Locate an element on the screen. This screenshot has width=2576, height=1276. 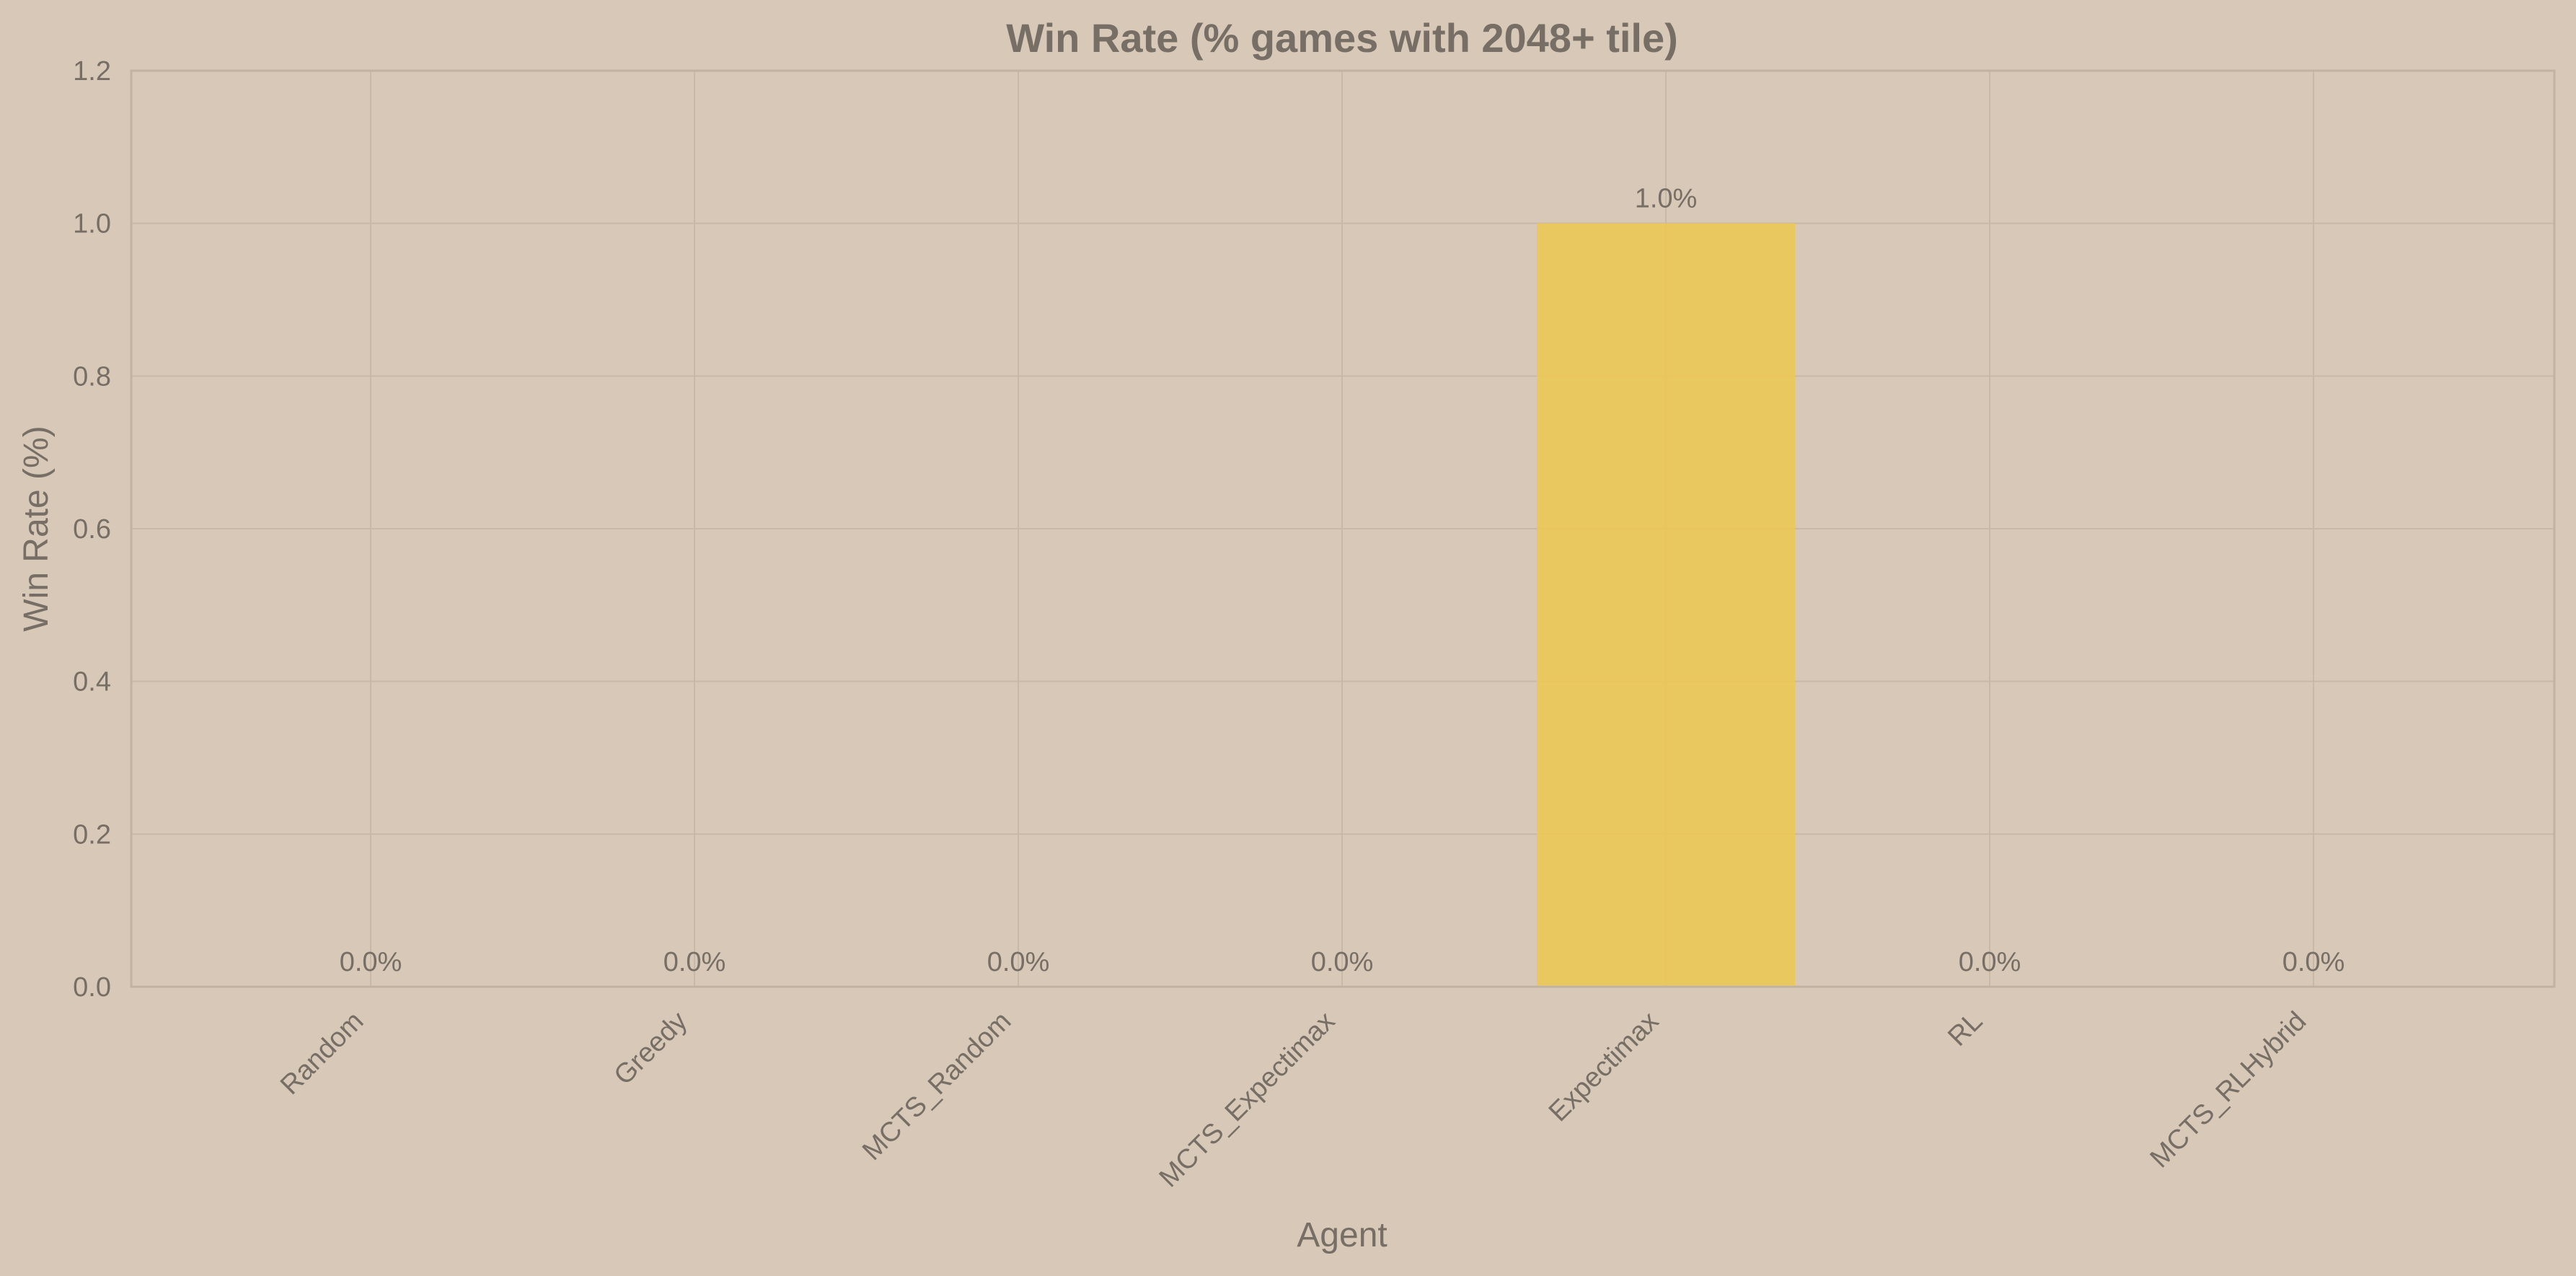
bar-expectimax is located at coordinates (1666, 605).